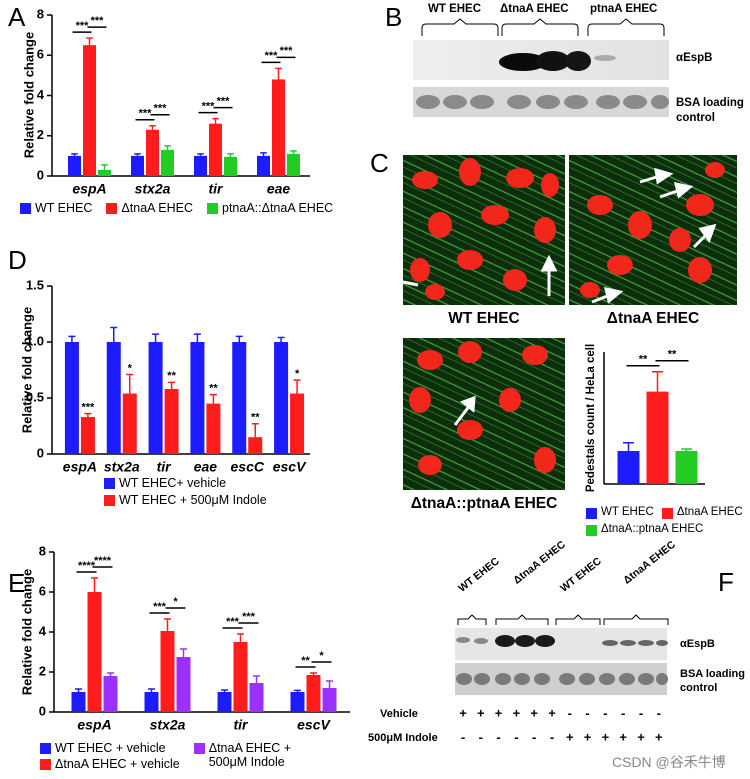 The width and height of the screenshot is (750, 779). I want to click on legend-label: WT EHEC + 500μM Indole, so click(193, 500).